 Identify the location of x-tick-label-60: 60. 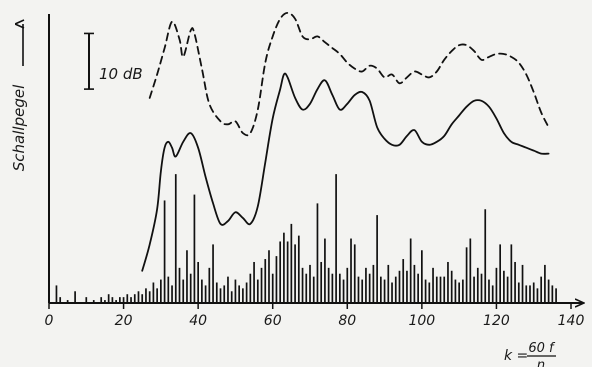
(273, 321).